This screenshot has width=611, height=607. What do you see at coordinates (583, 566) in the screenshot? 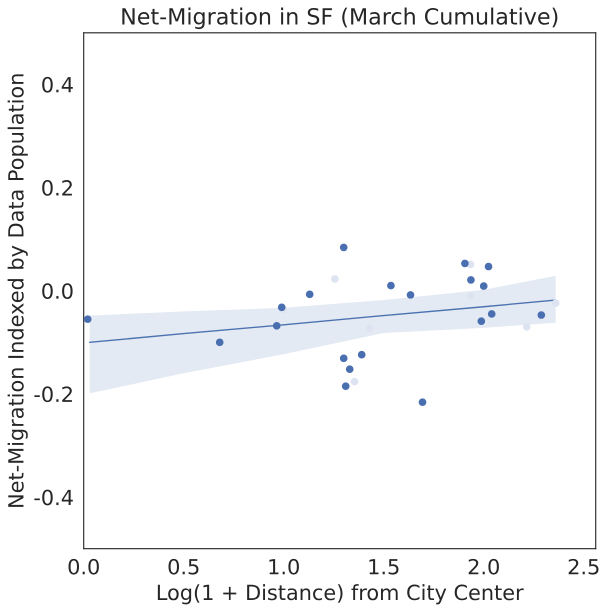
I see `x-tick-label: 2.5` at bounding box center [583, 566].